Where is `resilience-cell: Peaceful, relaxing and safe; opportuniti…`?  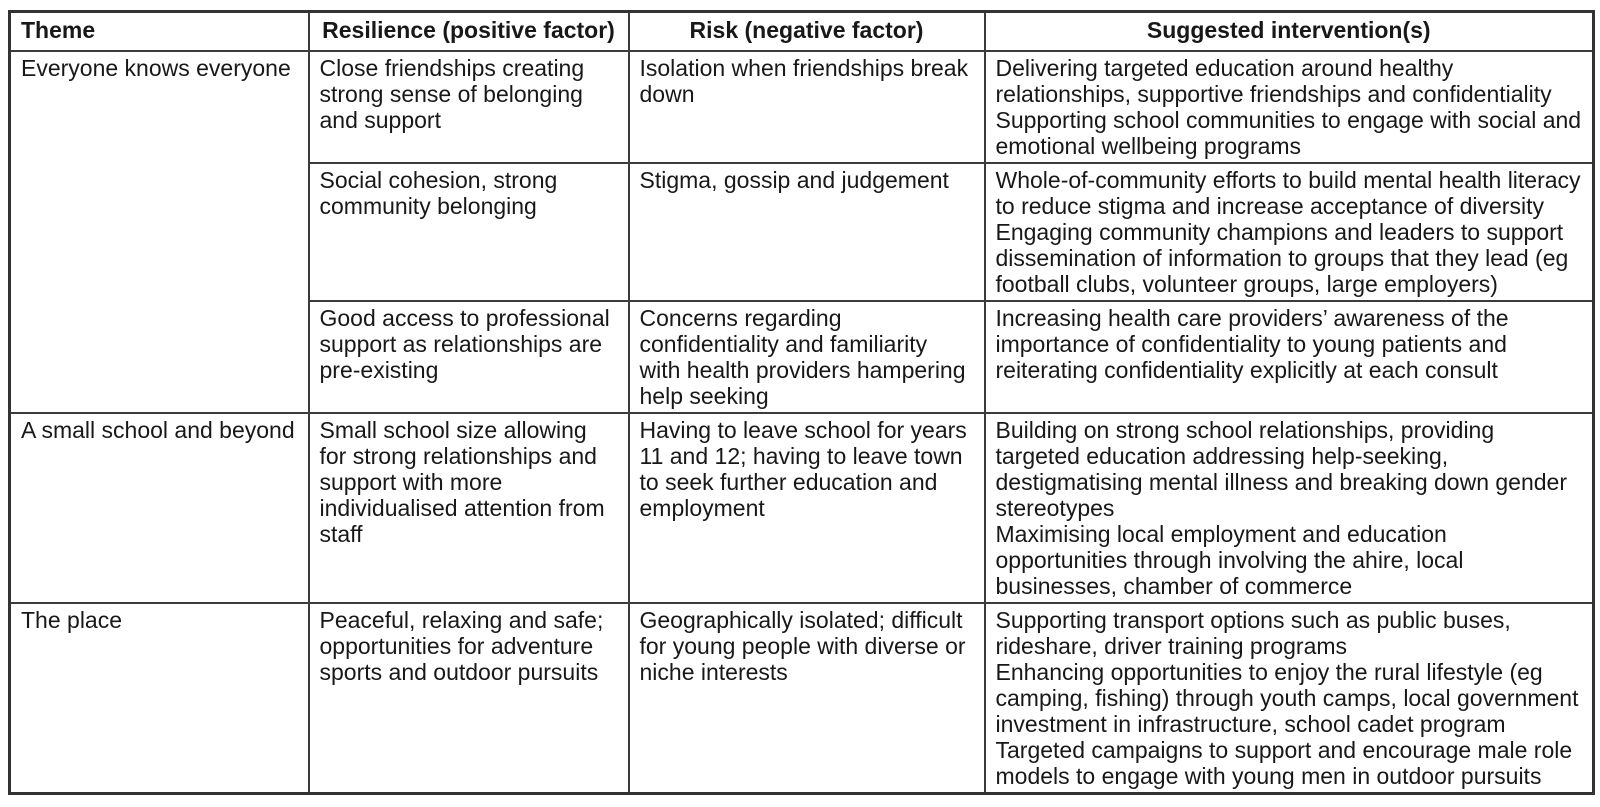 resilience-cell: Peaceful, relaxing and safe; opportuniti… is located at coordinates (468, 698).